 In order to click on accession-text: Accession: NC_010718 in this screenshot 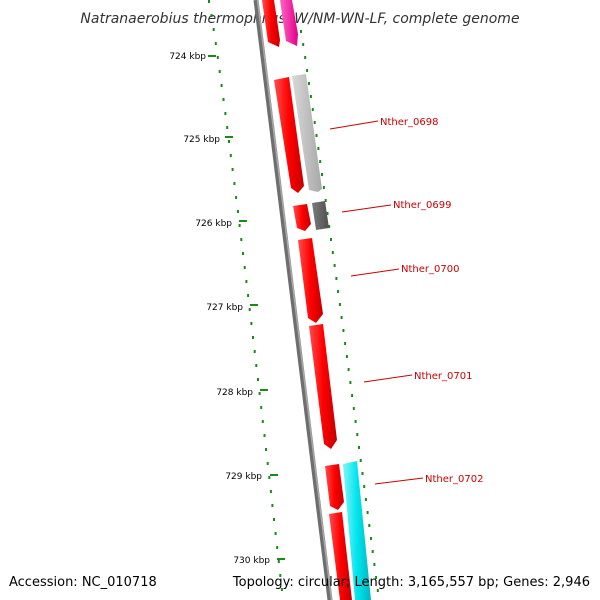, I will do `click(83, 582)`.